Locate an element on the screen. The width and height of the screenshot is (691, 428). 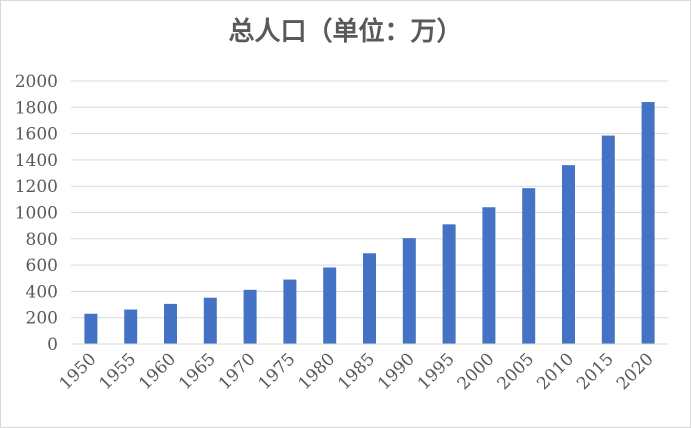
x-tick-label: 1960 is located at coordinates (157, 371).